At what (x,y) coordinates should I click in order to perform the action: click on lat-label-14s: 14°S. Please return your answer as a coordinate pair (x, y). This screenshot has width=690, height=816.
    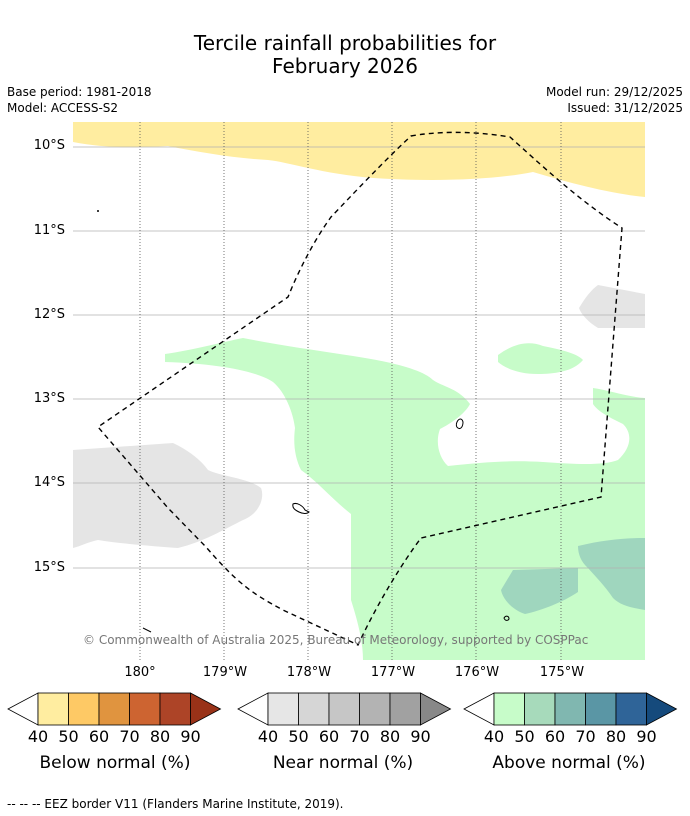
    Looking at the image, I should click on (49, 482).